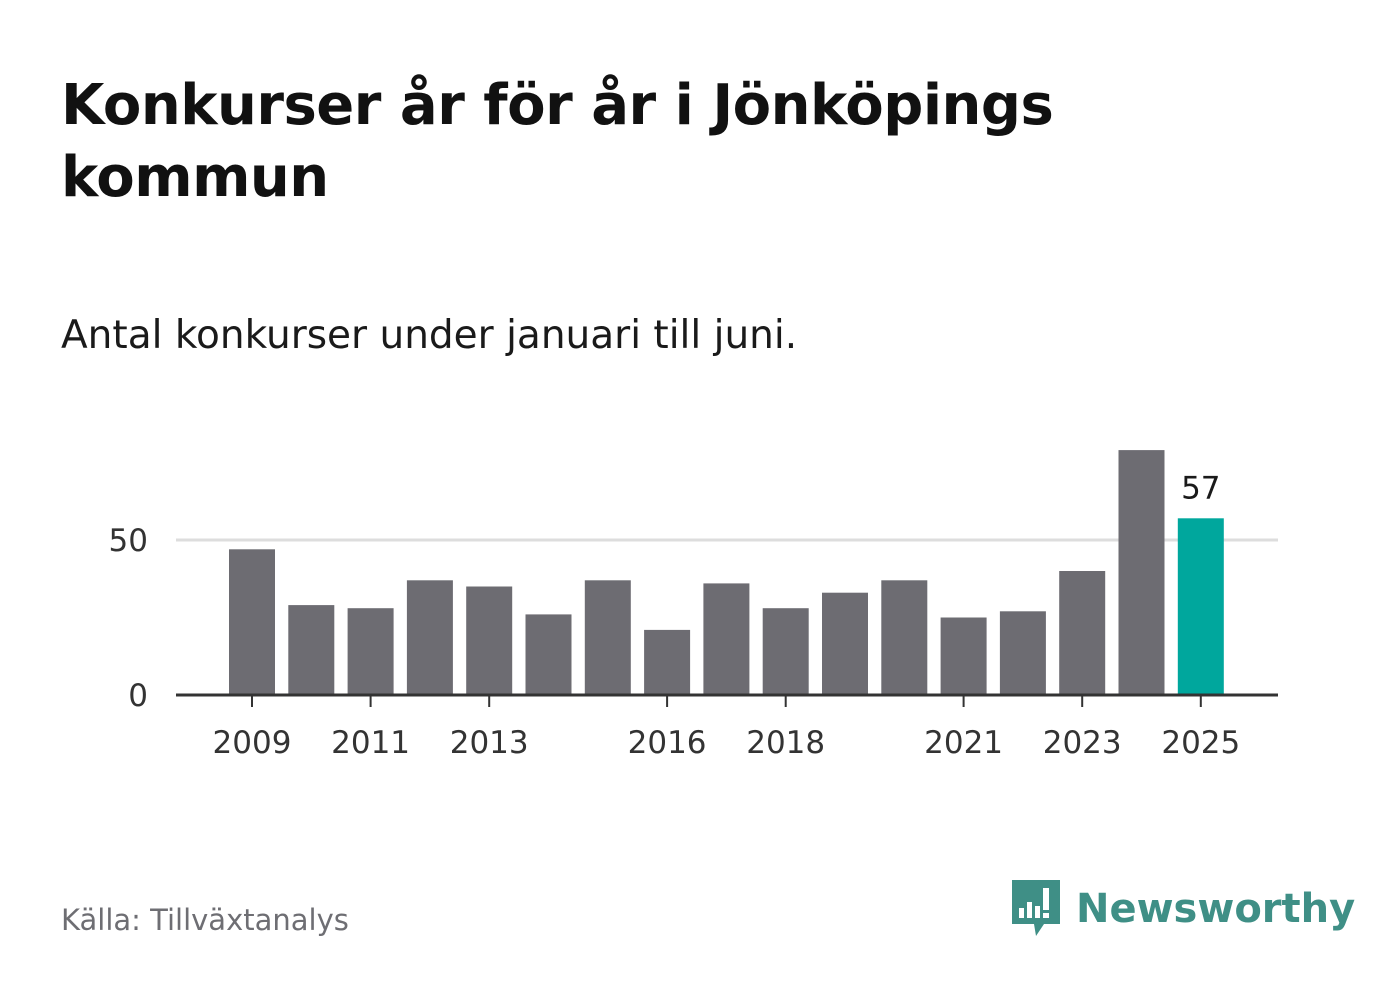 This screenshot has height=999, width=1382. What do you see at coordinates (138, 696) in the screenshot?
I see `y-tick-label: 0` at bounding box center [138, 696].